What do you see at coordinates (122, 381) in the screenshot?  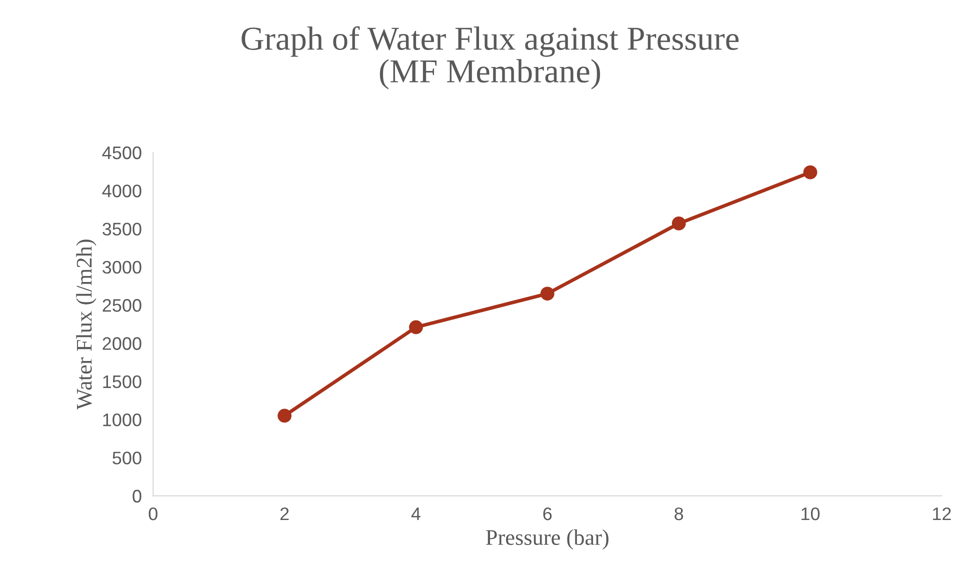 I see `y-tick-label: 1500` at bounding box center [122, 381].